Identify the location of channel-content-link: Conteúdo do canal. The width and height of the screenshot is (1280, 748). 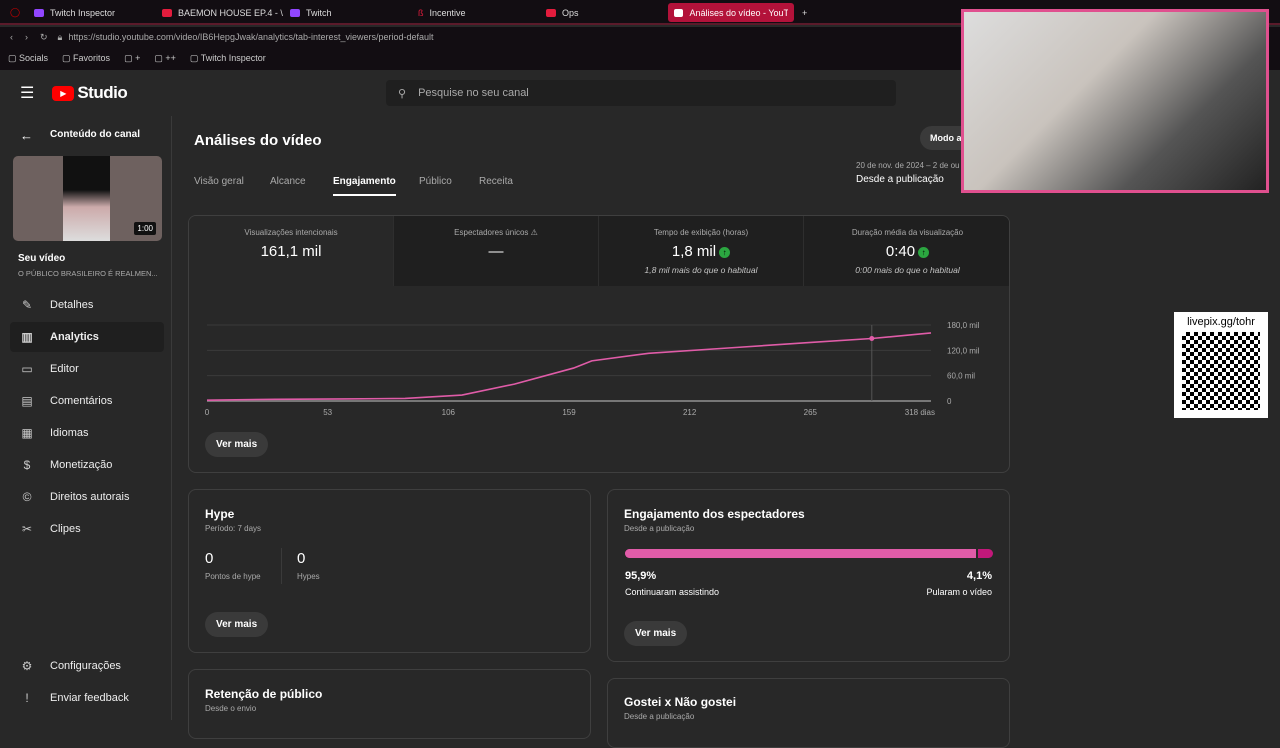
(95, 134).